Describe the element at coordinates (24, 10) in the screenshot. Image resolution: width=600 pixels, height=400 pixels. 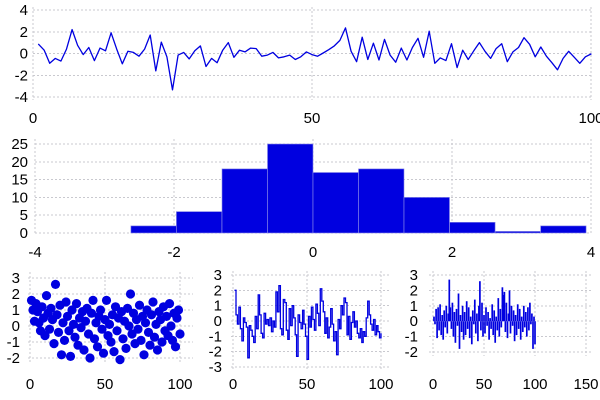
I see `y-tick-label: 4` at that location.